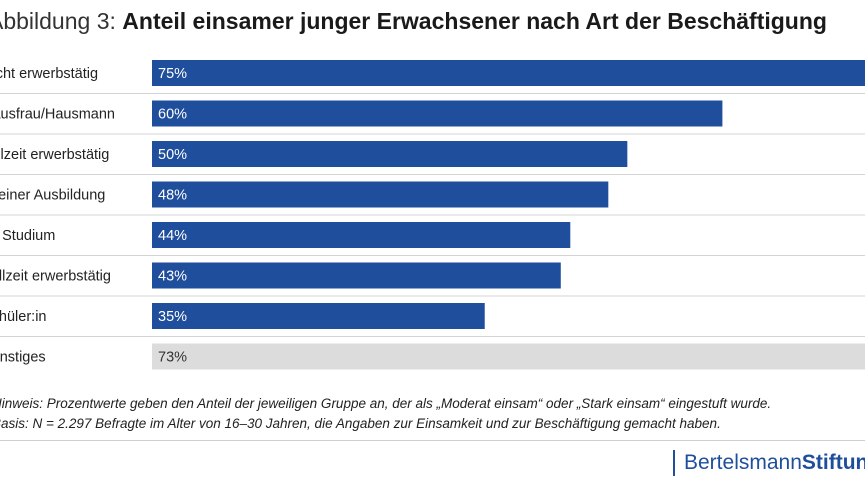  Describe the element at coordinates (172, 358) in the screenshot. I see `value-label-8: 73%` at that location.